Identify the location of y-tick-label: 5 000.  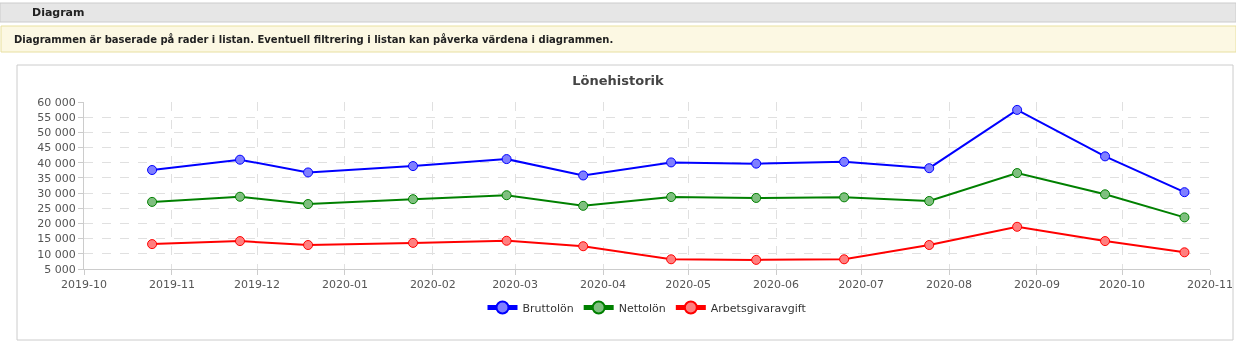
(60, 269).